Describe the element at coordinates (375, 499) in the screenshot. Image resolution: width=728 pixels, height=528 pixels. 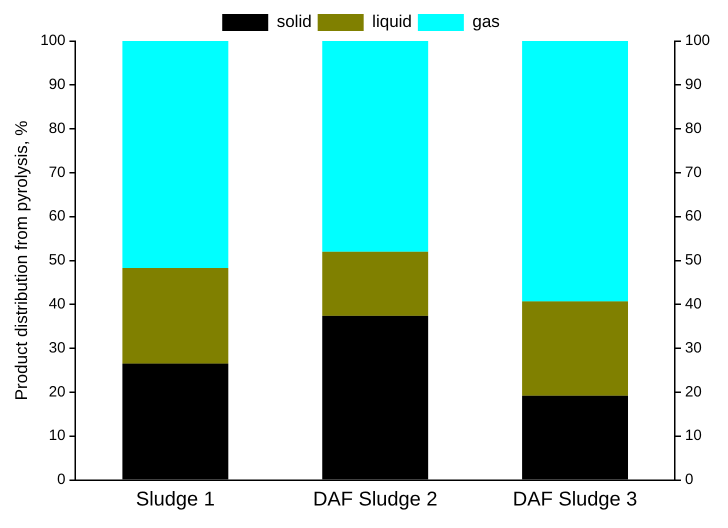
I see `x-tick-label: DAF Sludge 2` at that location.